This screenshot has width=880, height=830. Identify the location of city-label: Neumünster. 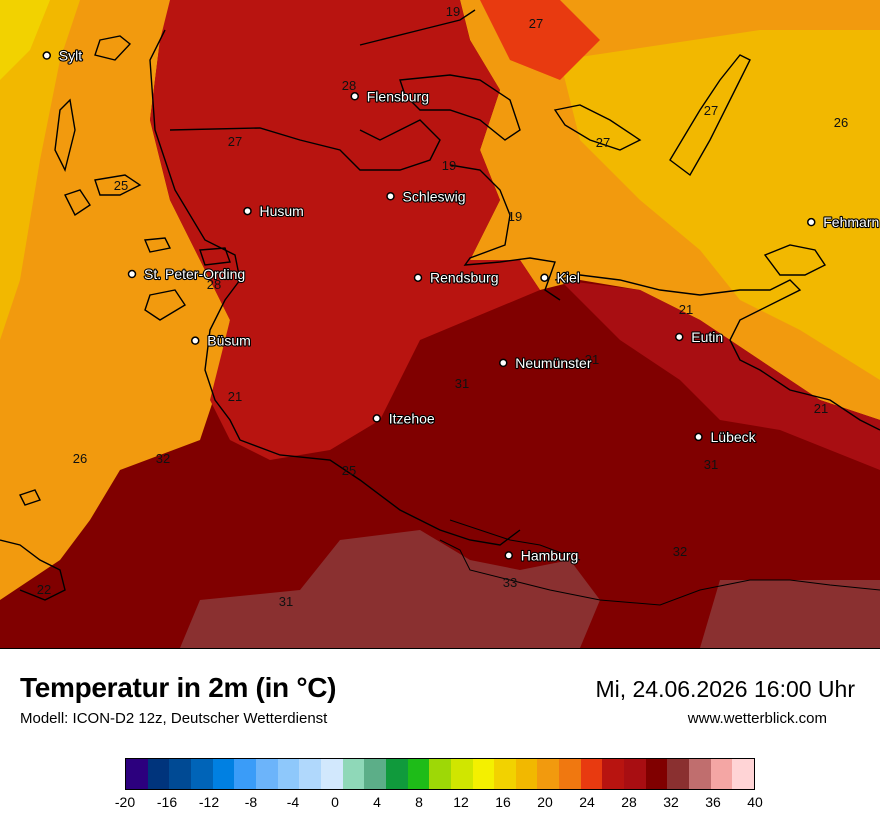
(553, 363).